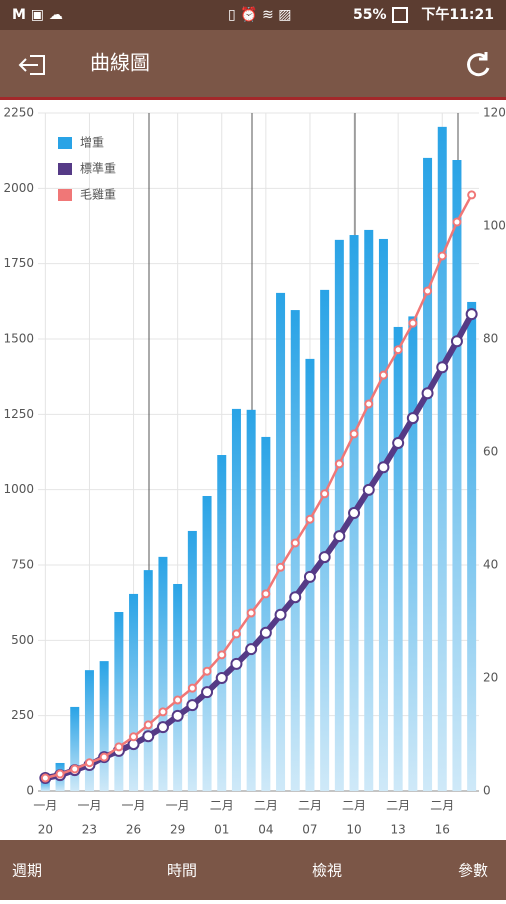  Describe the element at coordinates (18, 414) in the screenshot. I see `y-tick-label: 1250` at that location.